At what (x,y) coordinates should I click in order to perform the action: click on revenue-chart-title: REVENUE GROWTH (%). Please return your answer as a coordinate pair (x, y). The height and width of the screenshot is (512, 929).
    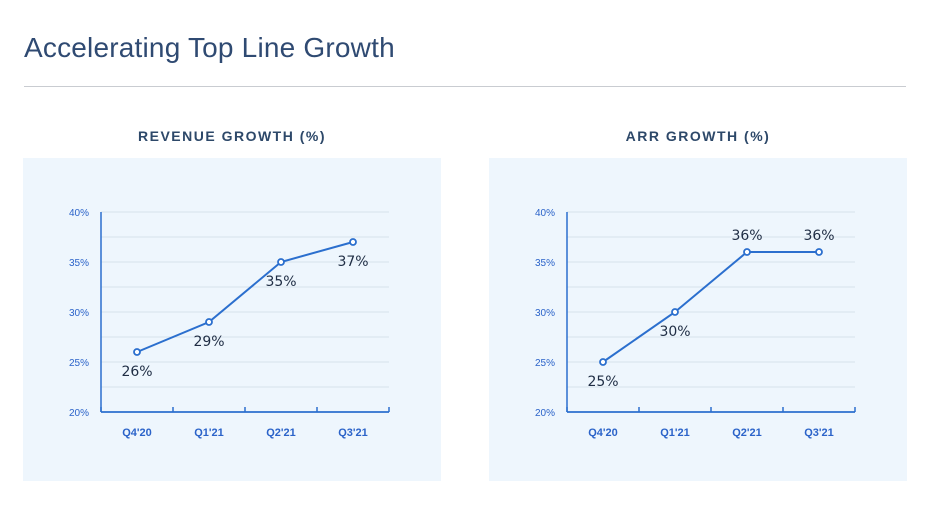
    Looking at the image, I should click on (232, 136).